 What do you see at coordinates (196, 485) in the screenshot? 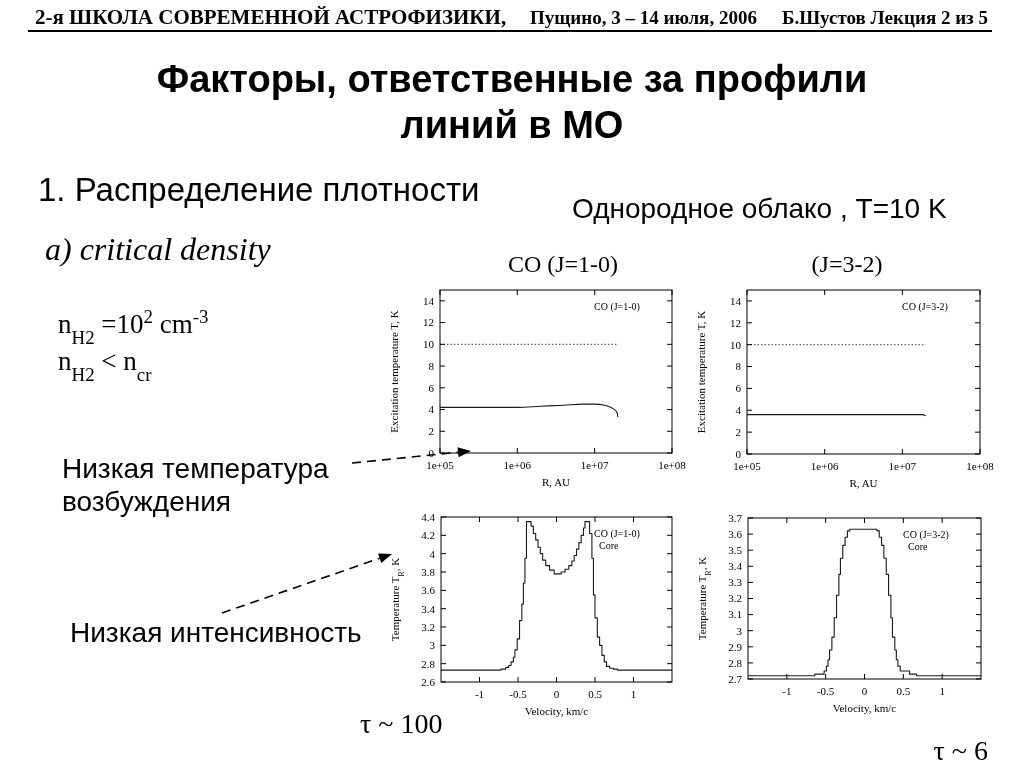
I see `text: Низкая температура возбуждения` at bounding box center [196, 485].